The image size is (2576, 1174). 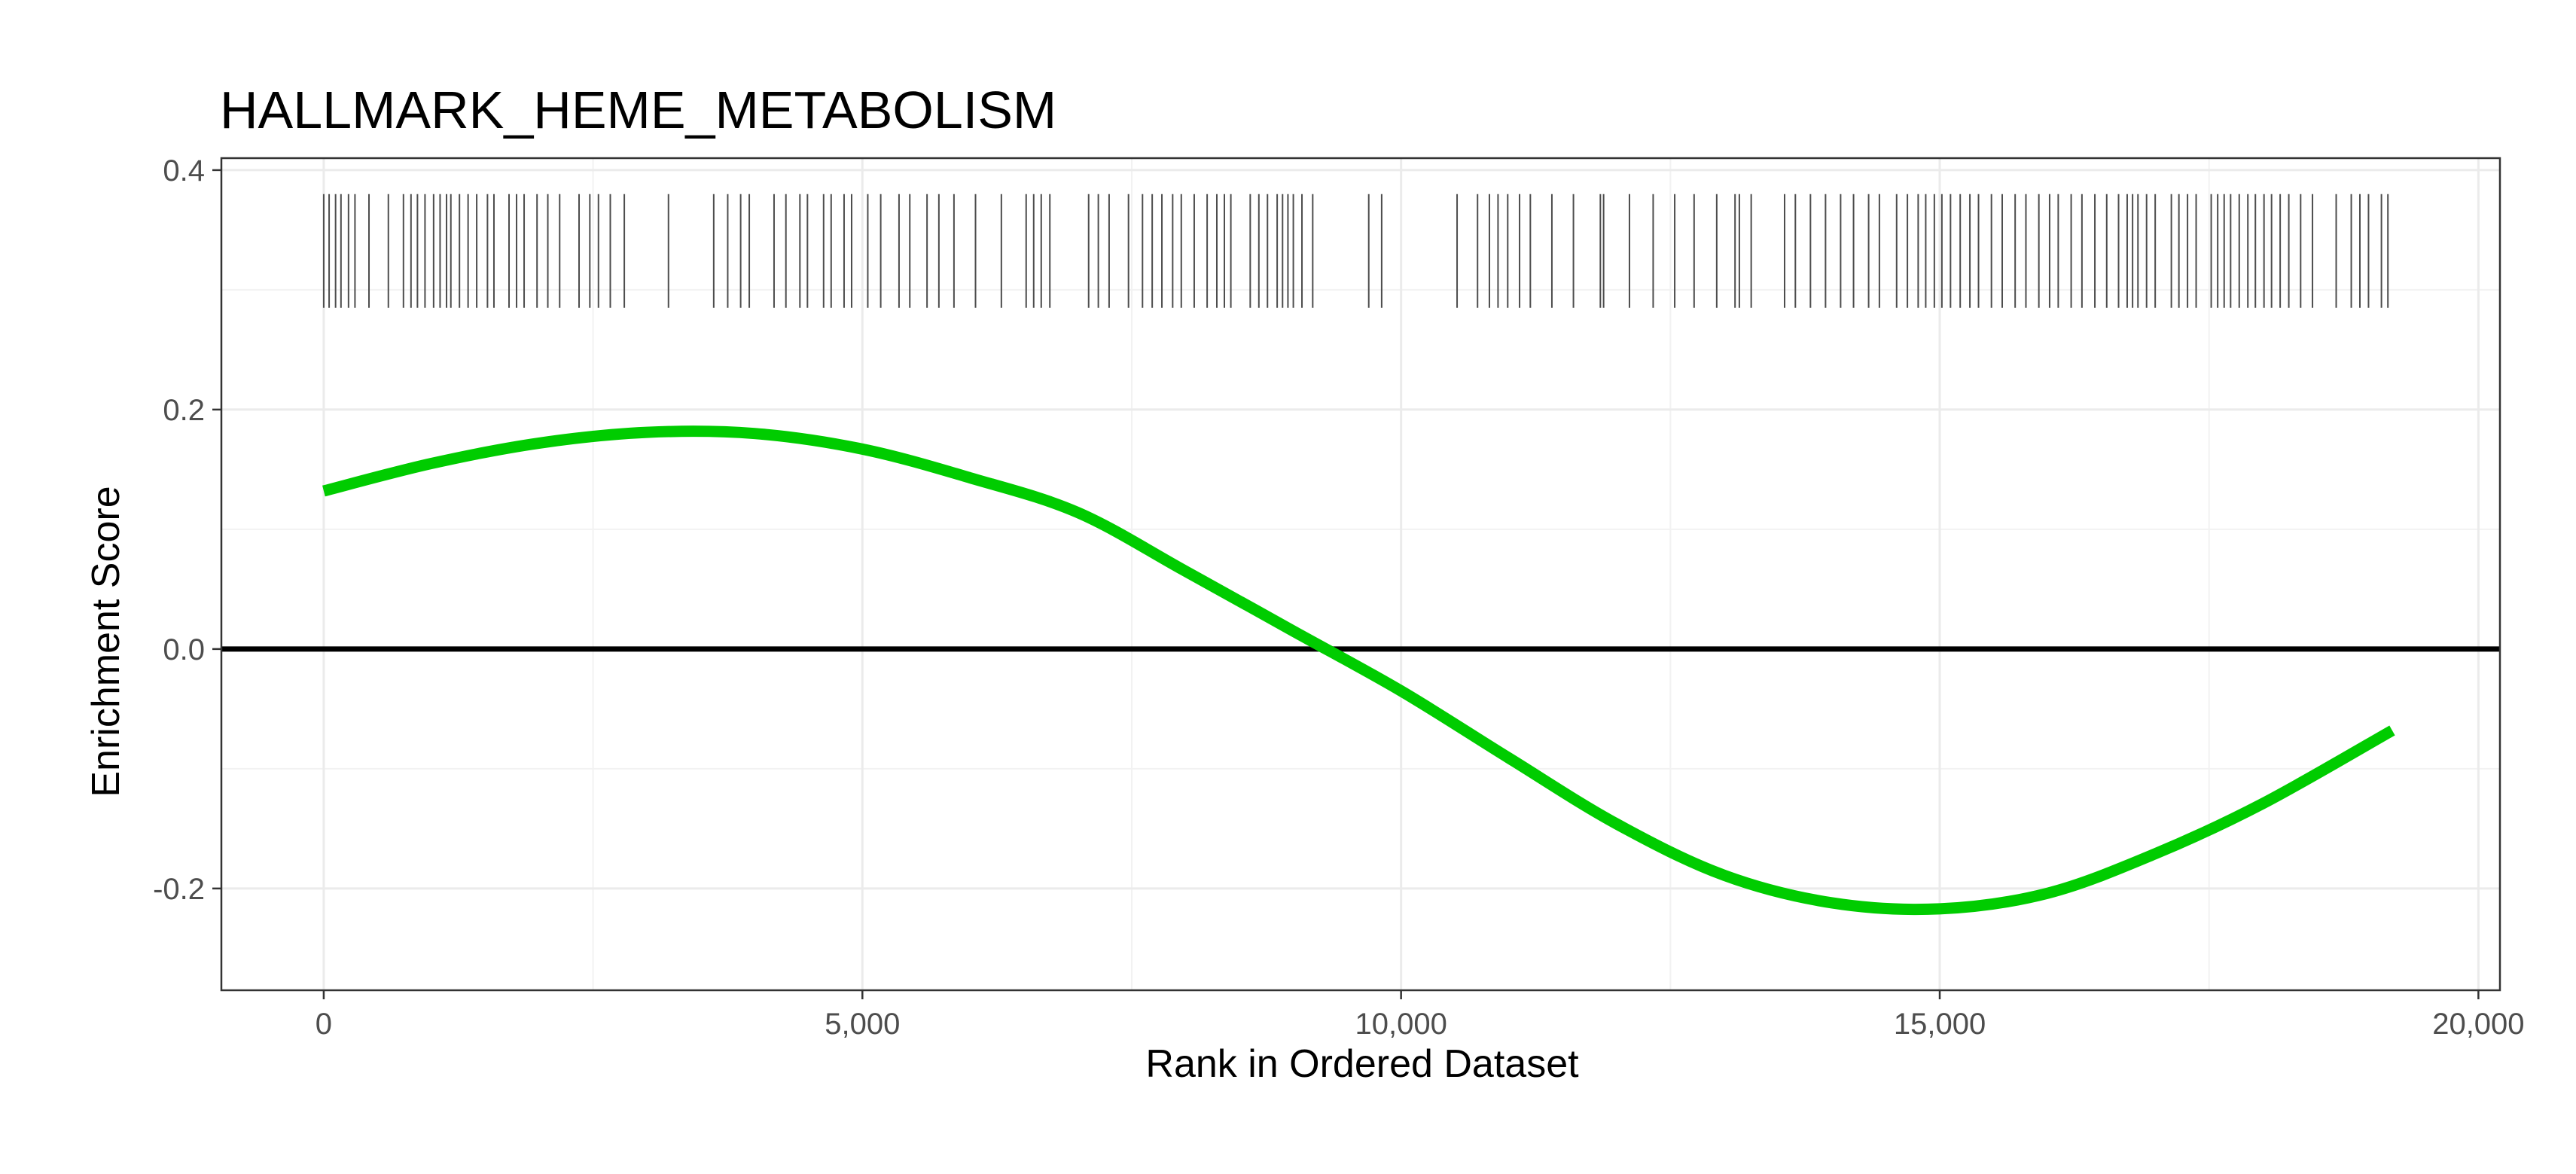 What do you see at coordinates (1940, 1024) in the screenshot?
I see `x-tick-label: 15,000` at bounding box center [1940, 1024].